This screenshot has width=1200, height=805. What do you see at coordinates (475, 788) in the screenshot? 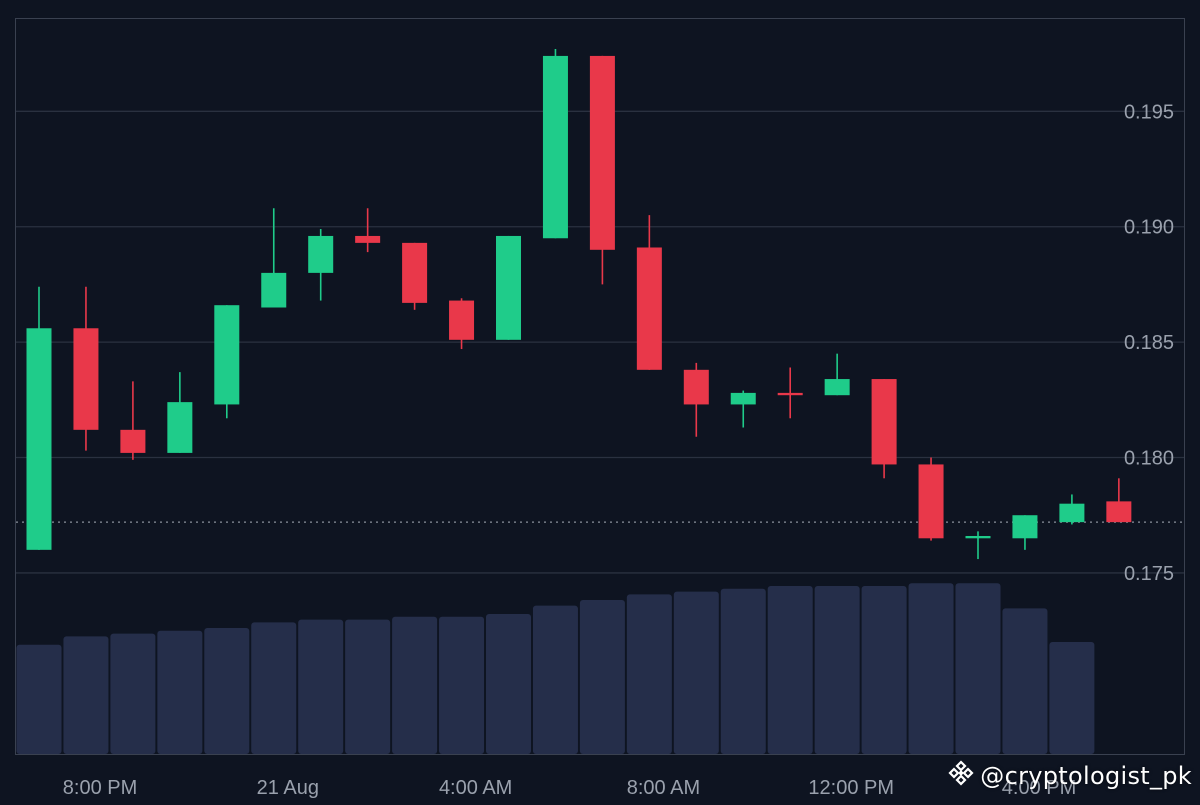
I see `time-tick-label: 4:00 AM` at bounding box center [475, 788].